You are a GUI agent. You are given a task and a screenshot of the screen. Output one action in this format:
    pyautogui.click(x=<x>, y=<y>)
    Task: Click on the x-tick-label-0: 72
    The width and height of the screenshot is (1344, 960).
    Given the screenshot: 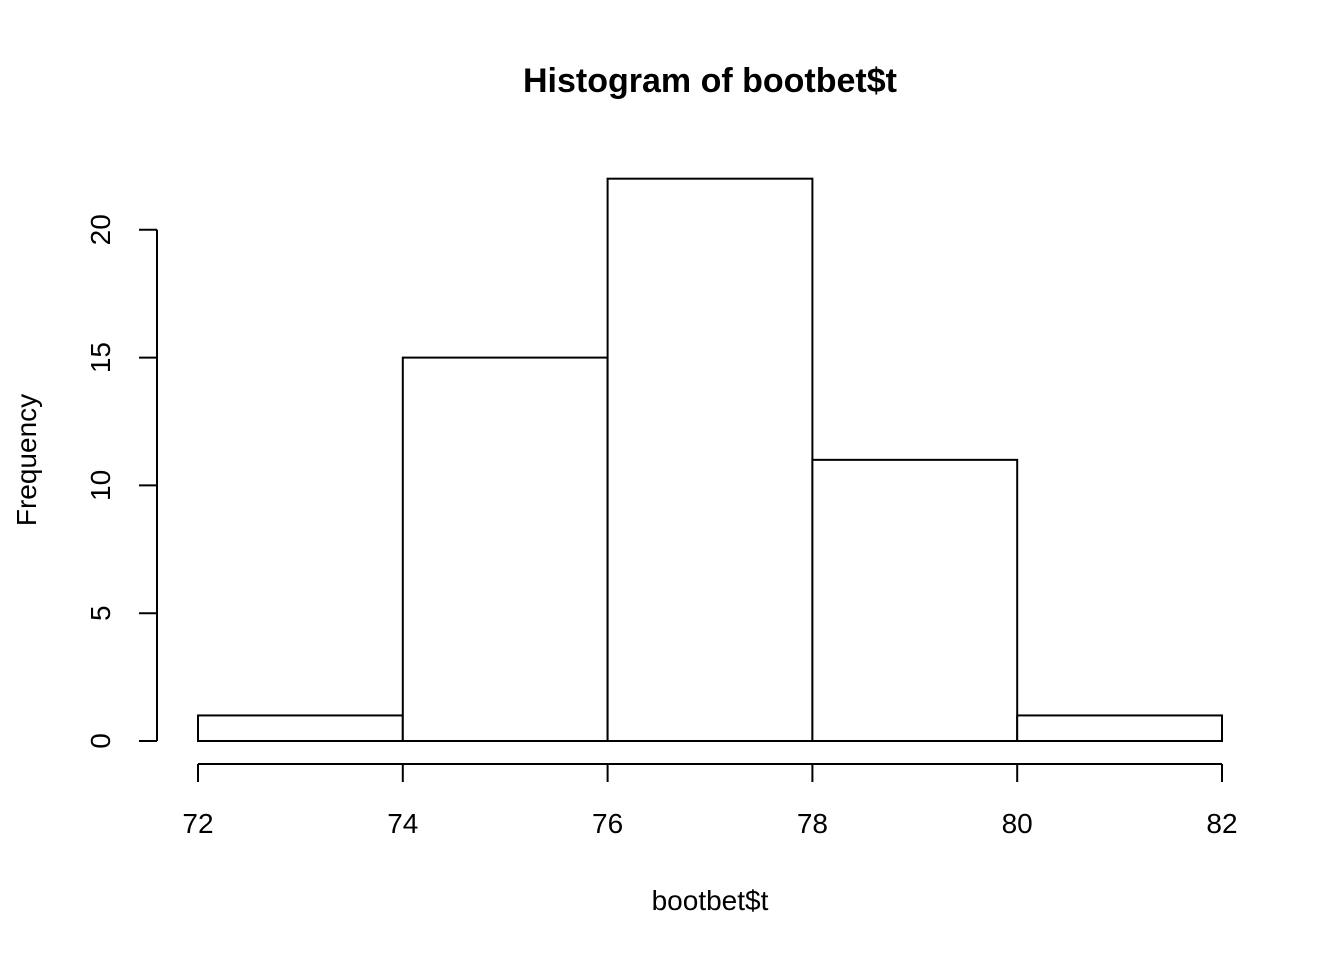 What is the action you would take?
    pyautogui.click(x=197, y=823)
    